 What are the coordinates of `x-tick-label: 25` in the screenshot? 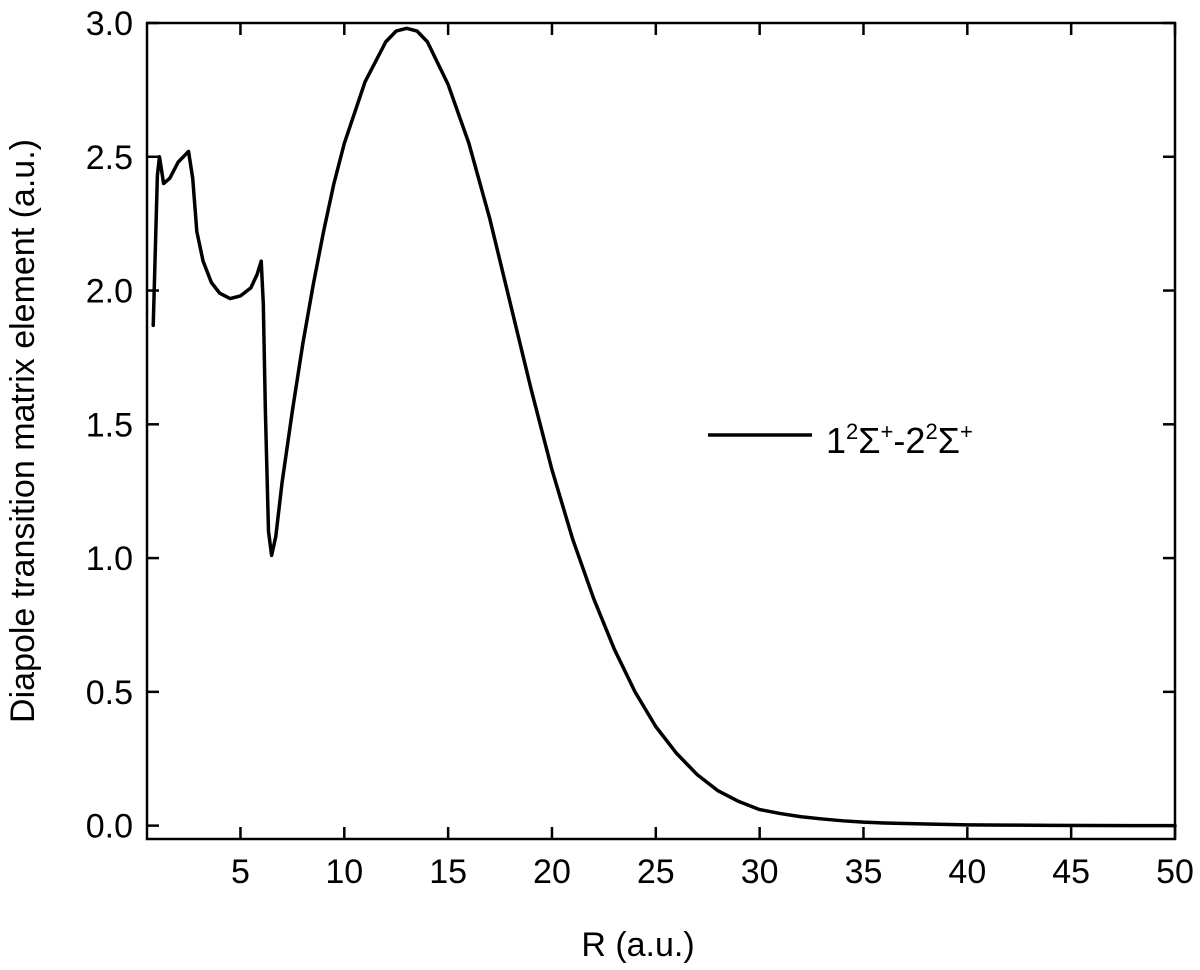 It's located at (656, 872).